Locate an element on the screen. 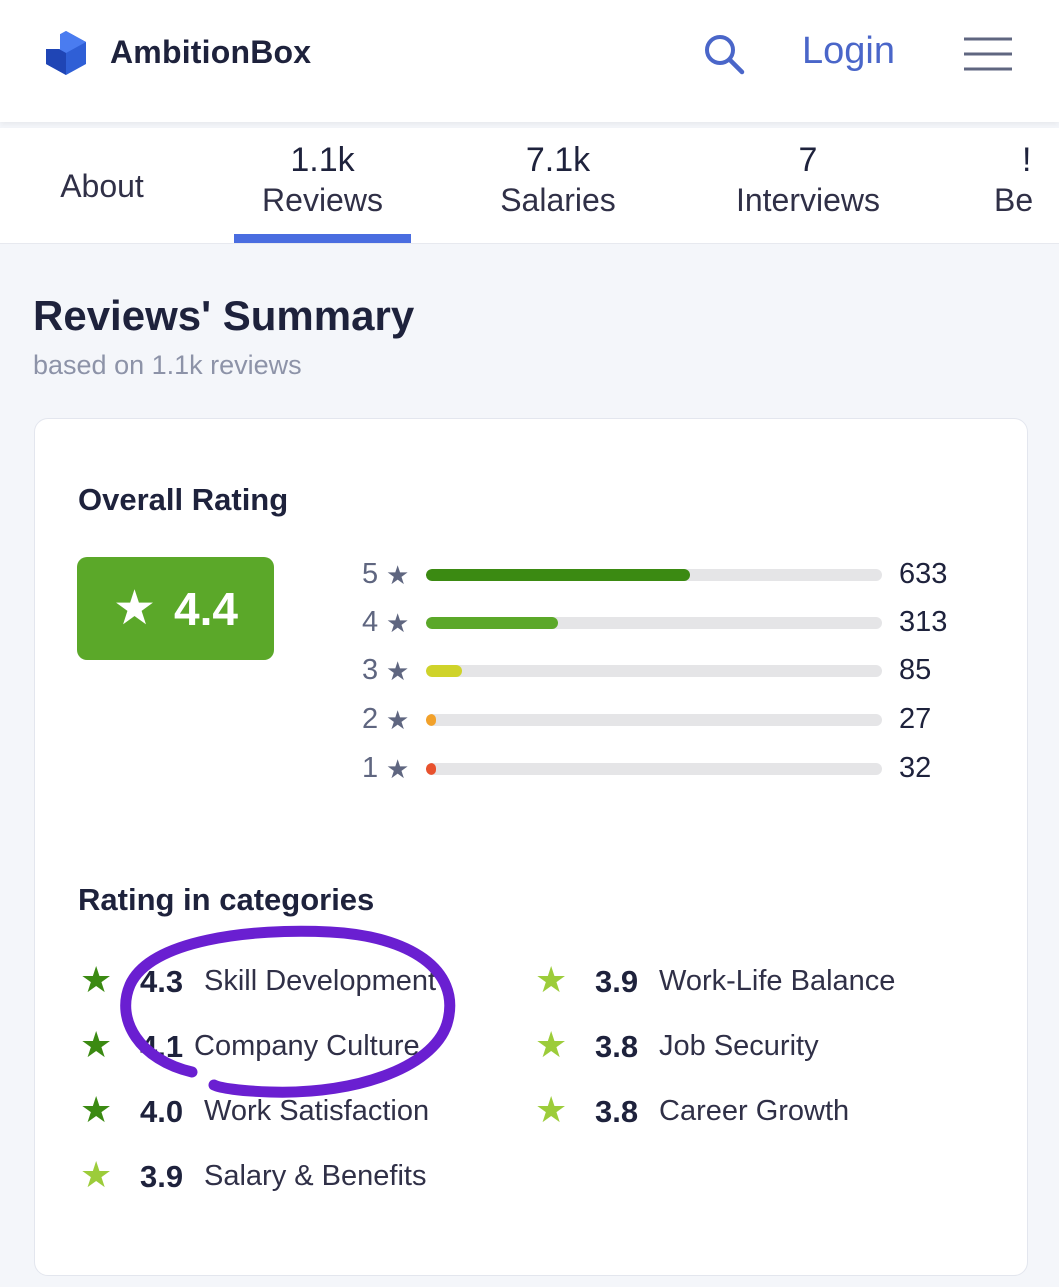 The width and height of the screenshot is (1059, 1287). category-name: Work-Life Balance is located at coordinates (777, 981).